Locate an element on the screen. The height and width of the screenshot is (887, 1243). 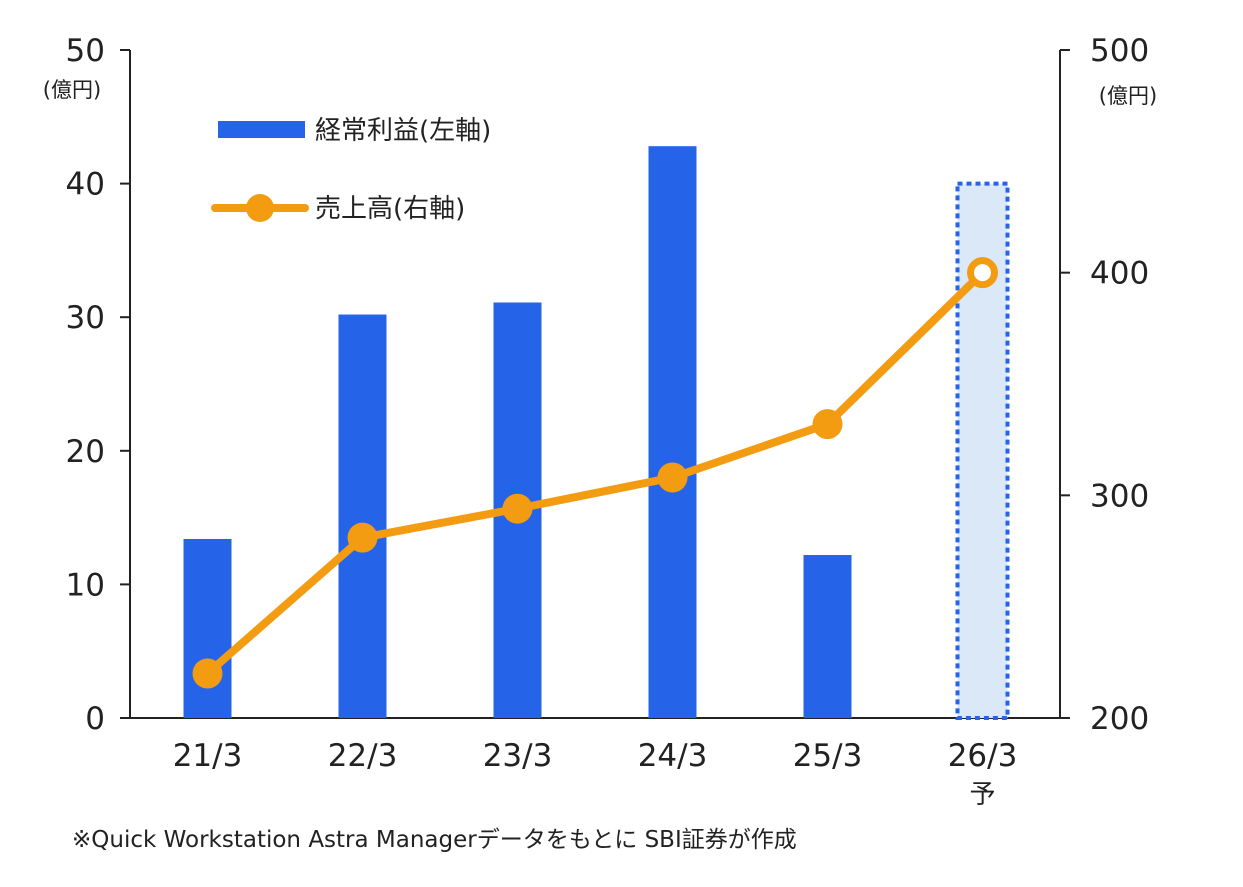
x-tick-label: 23/3 is located at coordinates (518, 756).